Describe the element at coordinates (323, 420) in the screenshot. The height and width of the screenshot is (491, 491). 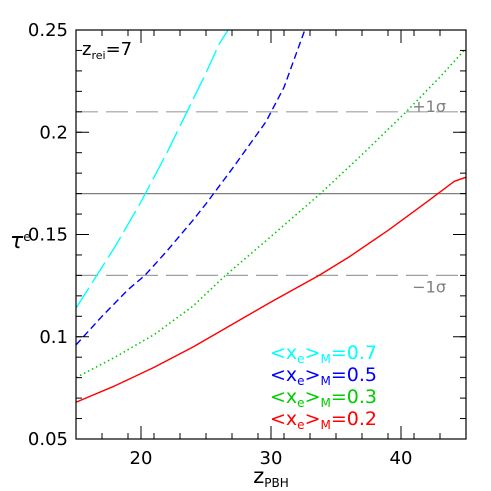
I see `legend-entry-3: <xe>M=0.2` at that location.